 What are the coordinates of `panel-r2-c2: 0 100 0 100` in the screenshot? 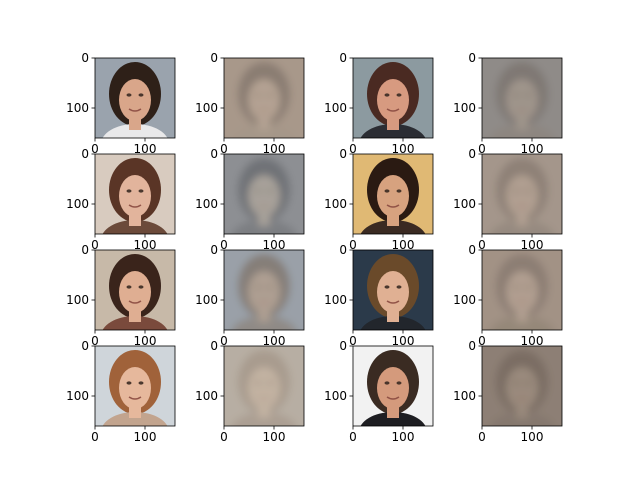 It's located at (250, 199).